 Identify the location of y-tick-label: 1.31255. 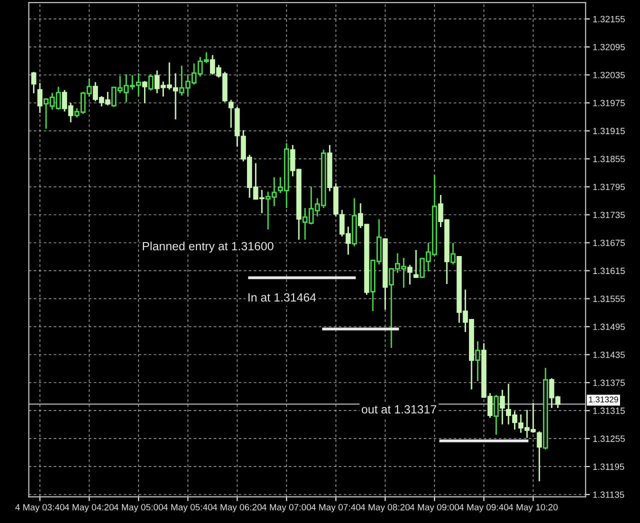
(609, 439).